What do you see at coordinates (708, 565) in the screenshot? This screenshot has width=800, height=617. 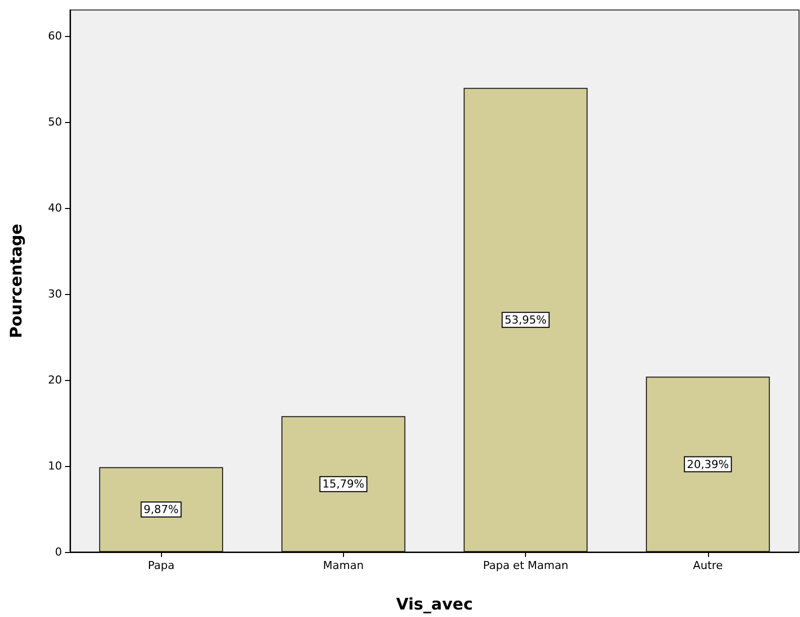 I see `x-tick-label: Autre` at bounding box center [708, 565].